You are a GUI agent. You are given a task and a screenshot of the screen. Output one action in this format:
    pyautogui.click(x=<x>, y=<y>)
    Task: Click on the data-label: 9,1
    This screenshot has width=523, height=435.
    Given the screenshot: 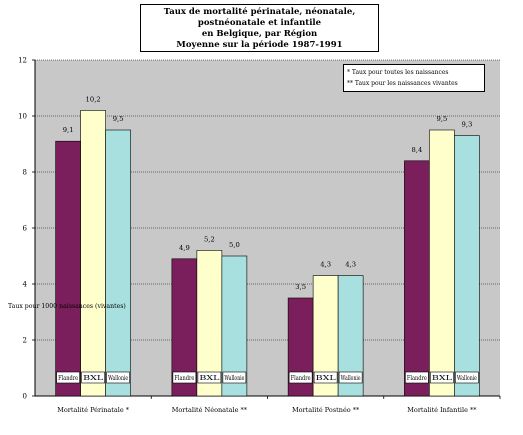 What is the action you would take?
    pyautogui.click(x=68, y=130)
    